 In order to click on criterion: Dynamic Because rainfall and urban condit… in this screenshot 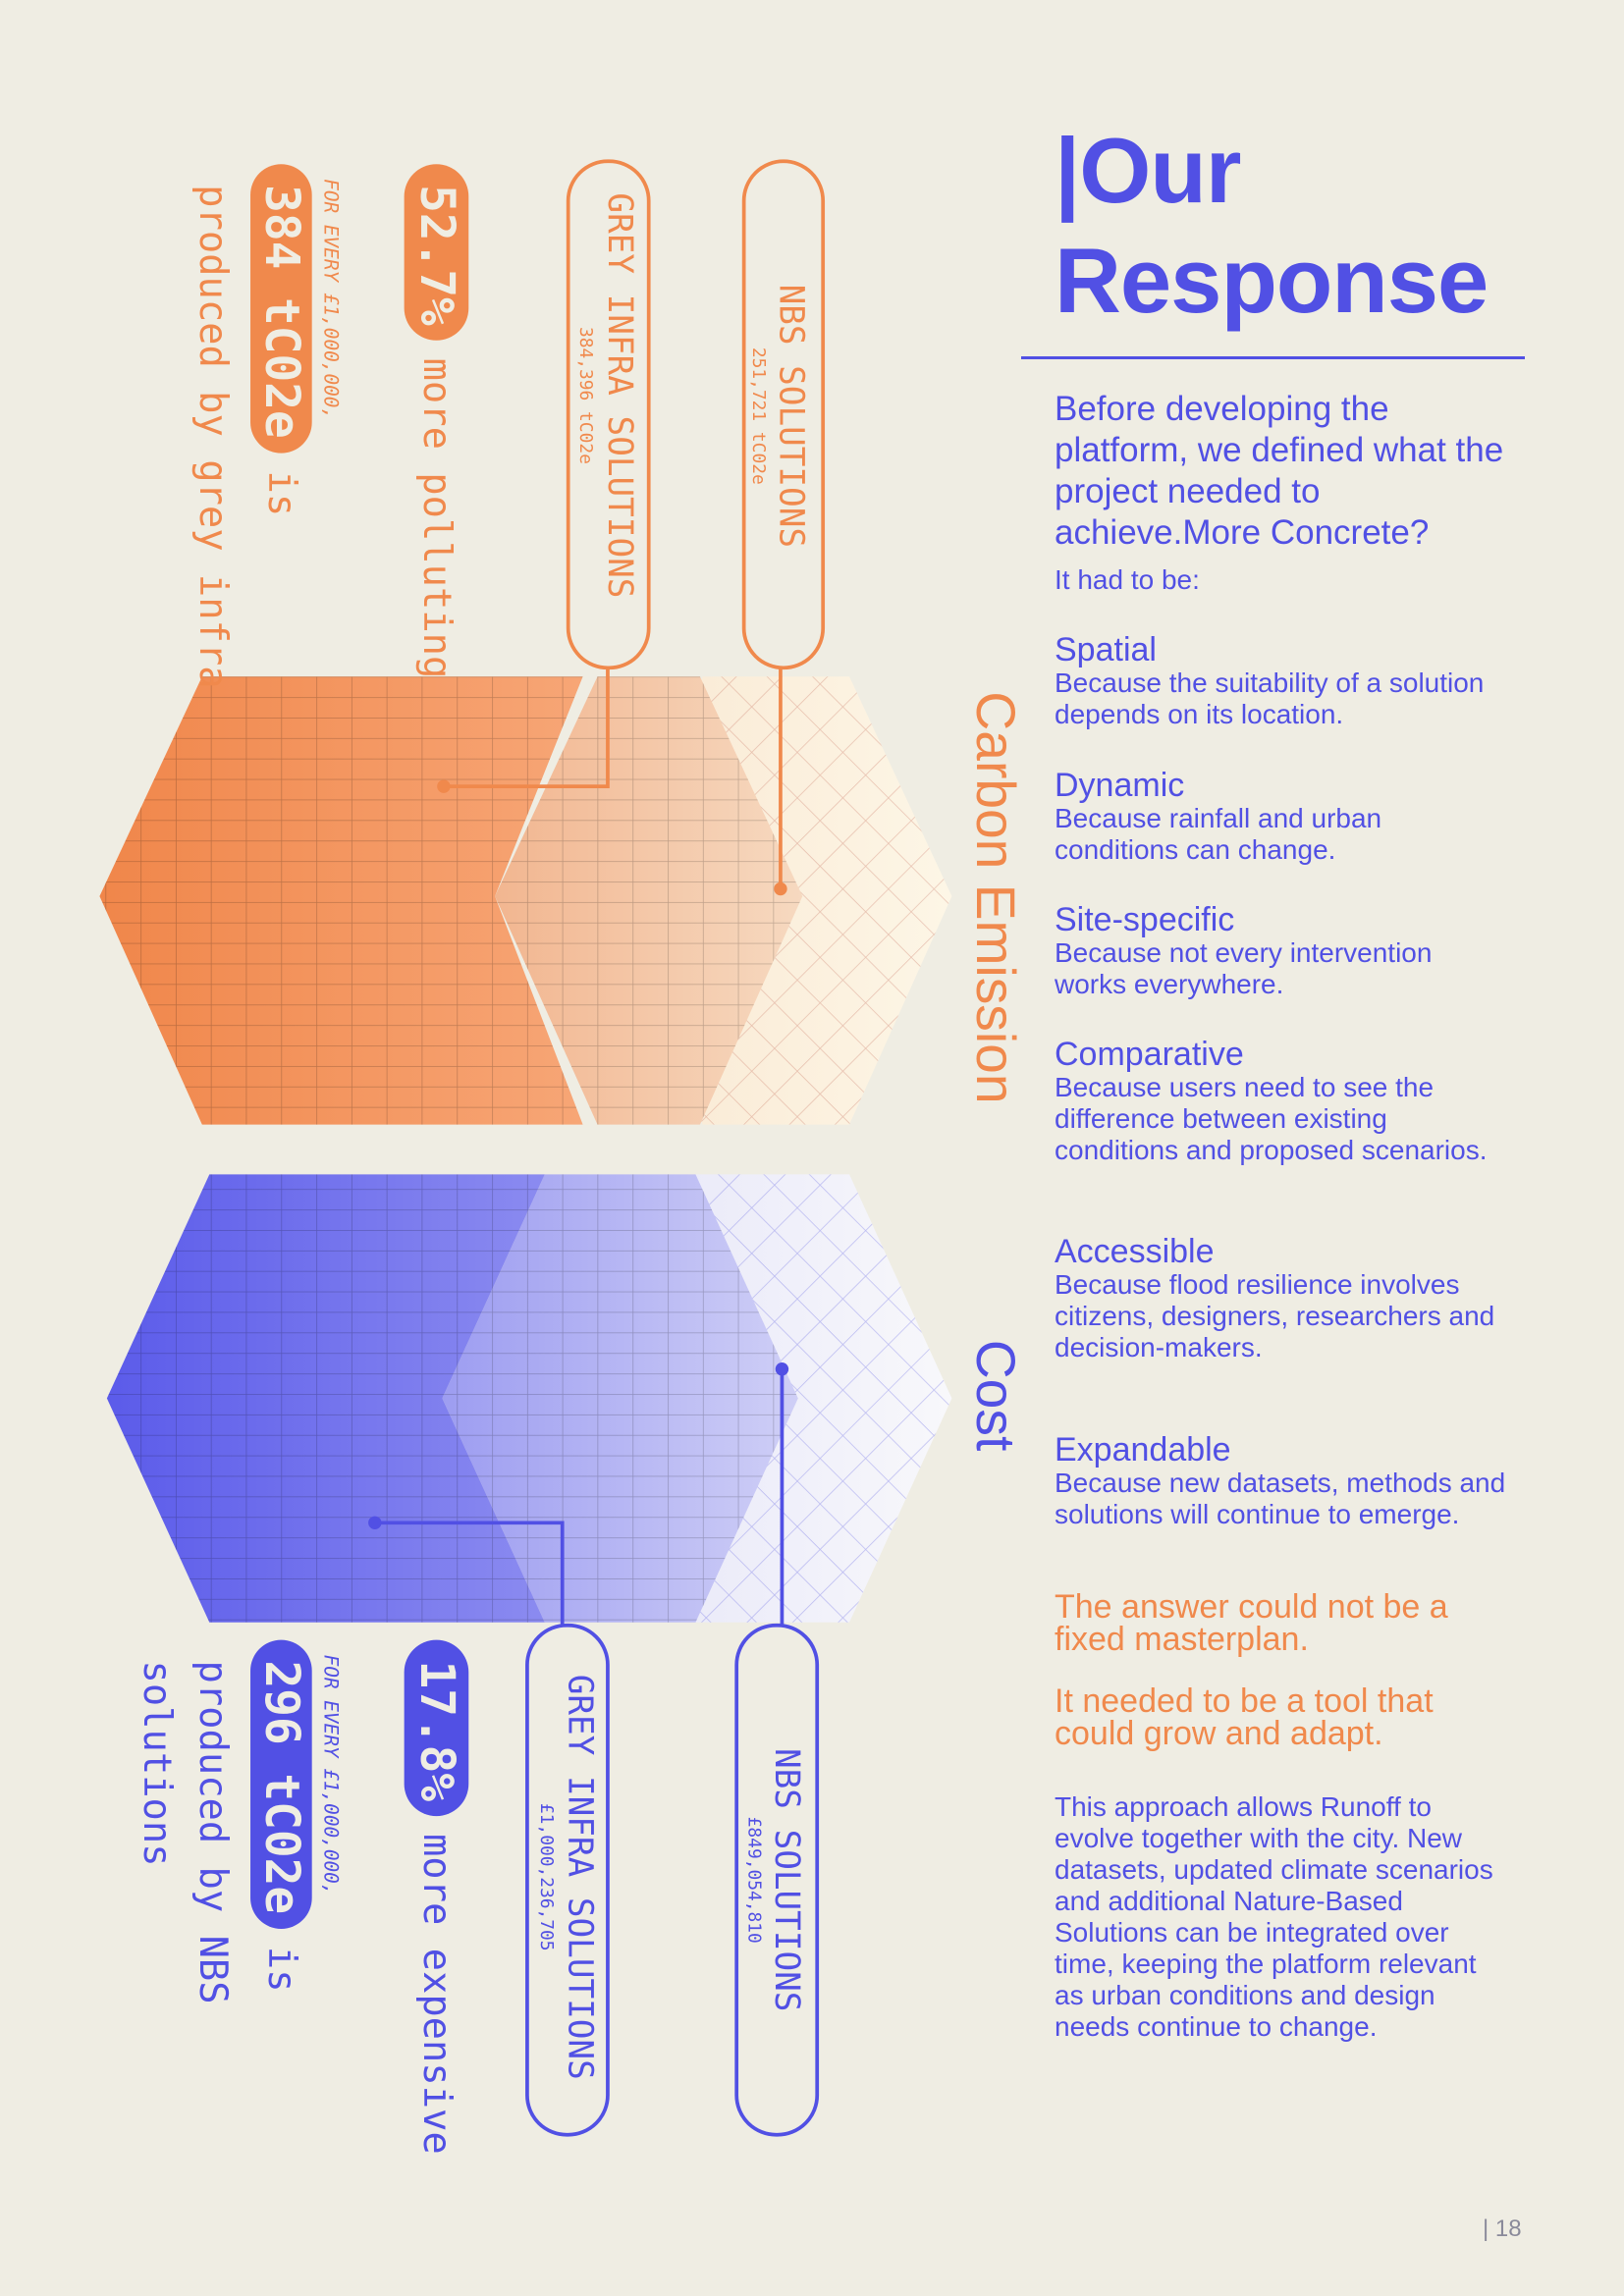, I will do `click(1280, 817)`.